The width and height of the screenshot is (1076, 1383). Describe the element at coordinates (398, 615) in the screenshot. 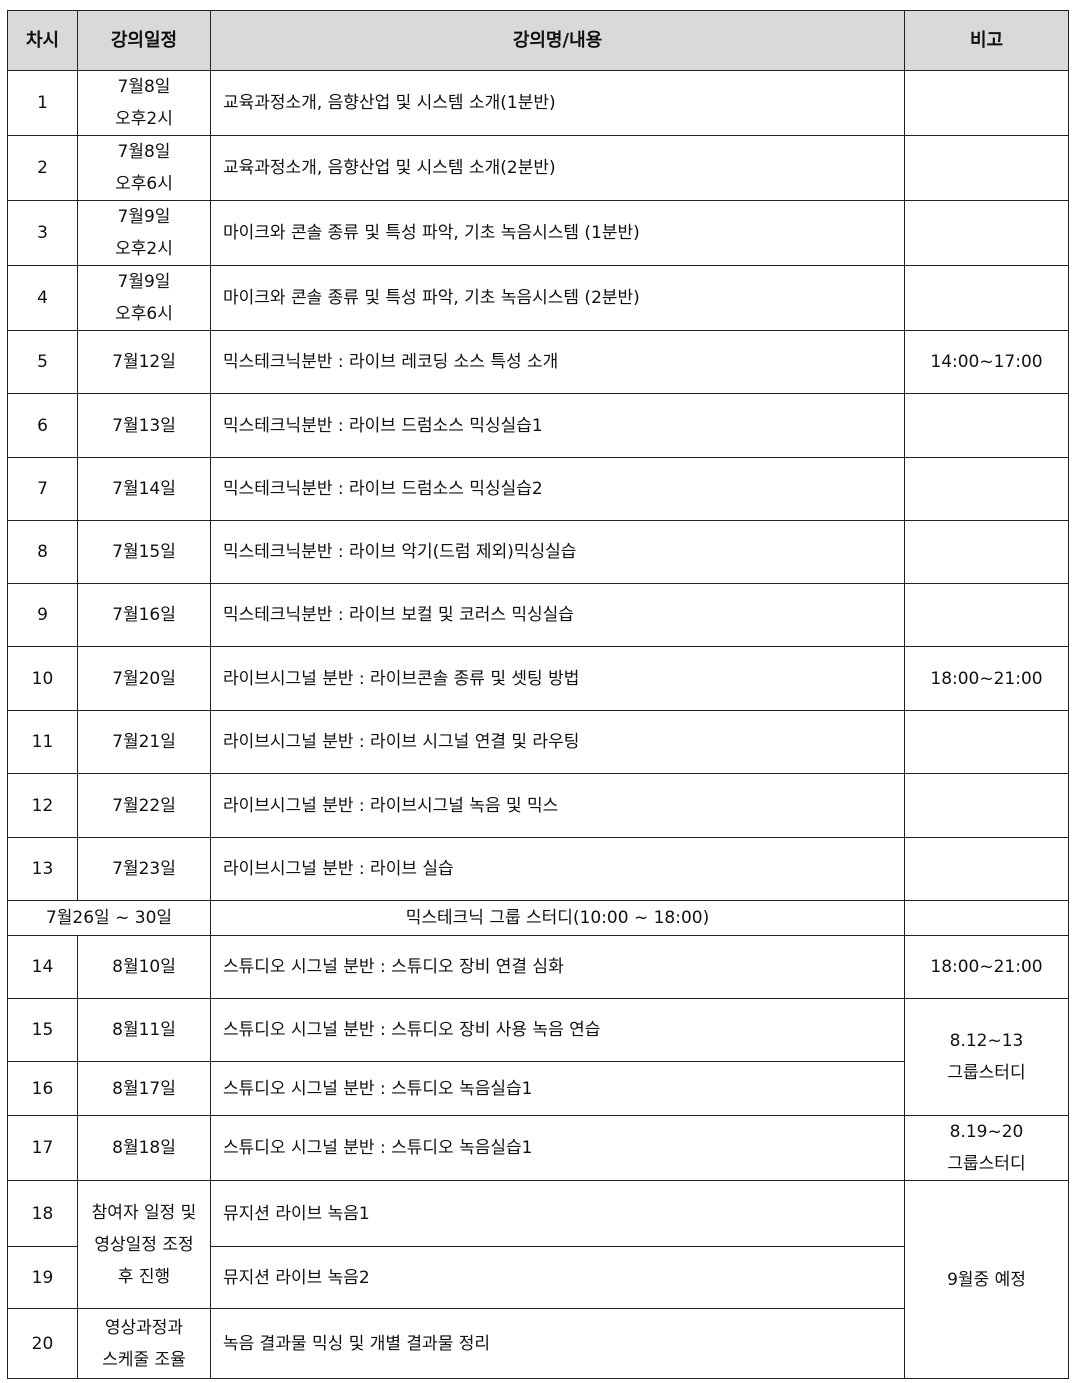

I see `content-text: 믹스테크닉분반 : 라이브 보컬 및 코러스 믹싱실습` at that location.